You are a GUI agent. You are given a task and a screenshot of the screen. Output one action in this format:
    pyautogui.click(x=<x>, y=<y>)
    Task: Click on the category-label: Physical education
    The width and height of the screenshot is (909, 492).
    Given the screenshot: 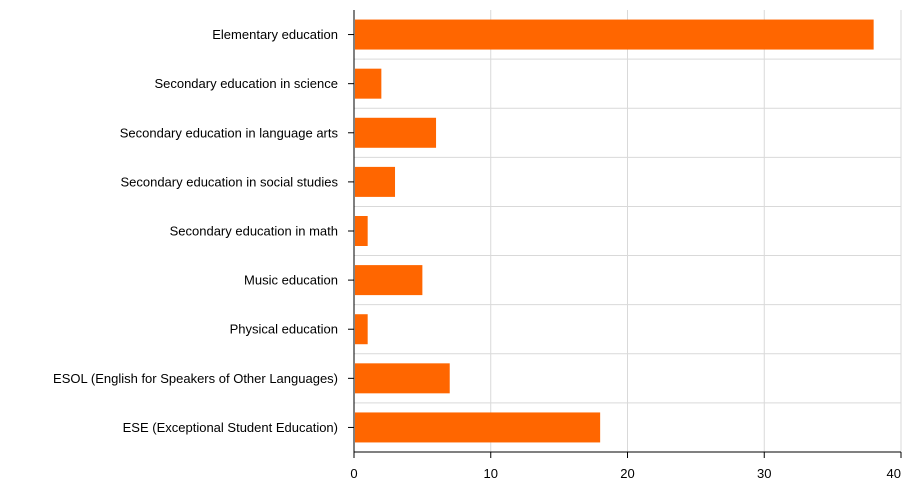 What is the action you would take?
    pyautogui.click(x=284, y=329)
    